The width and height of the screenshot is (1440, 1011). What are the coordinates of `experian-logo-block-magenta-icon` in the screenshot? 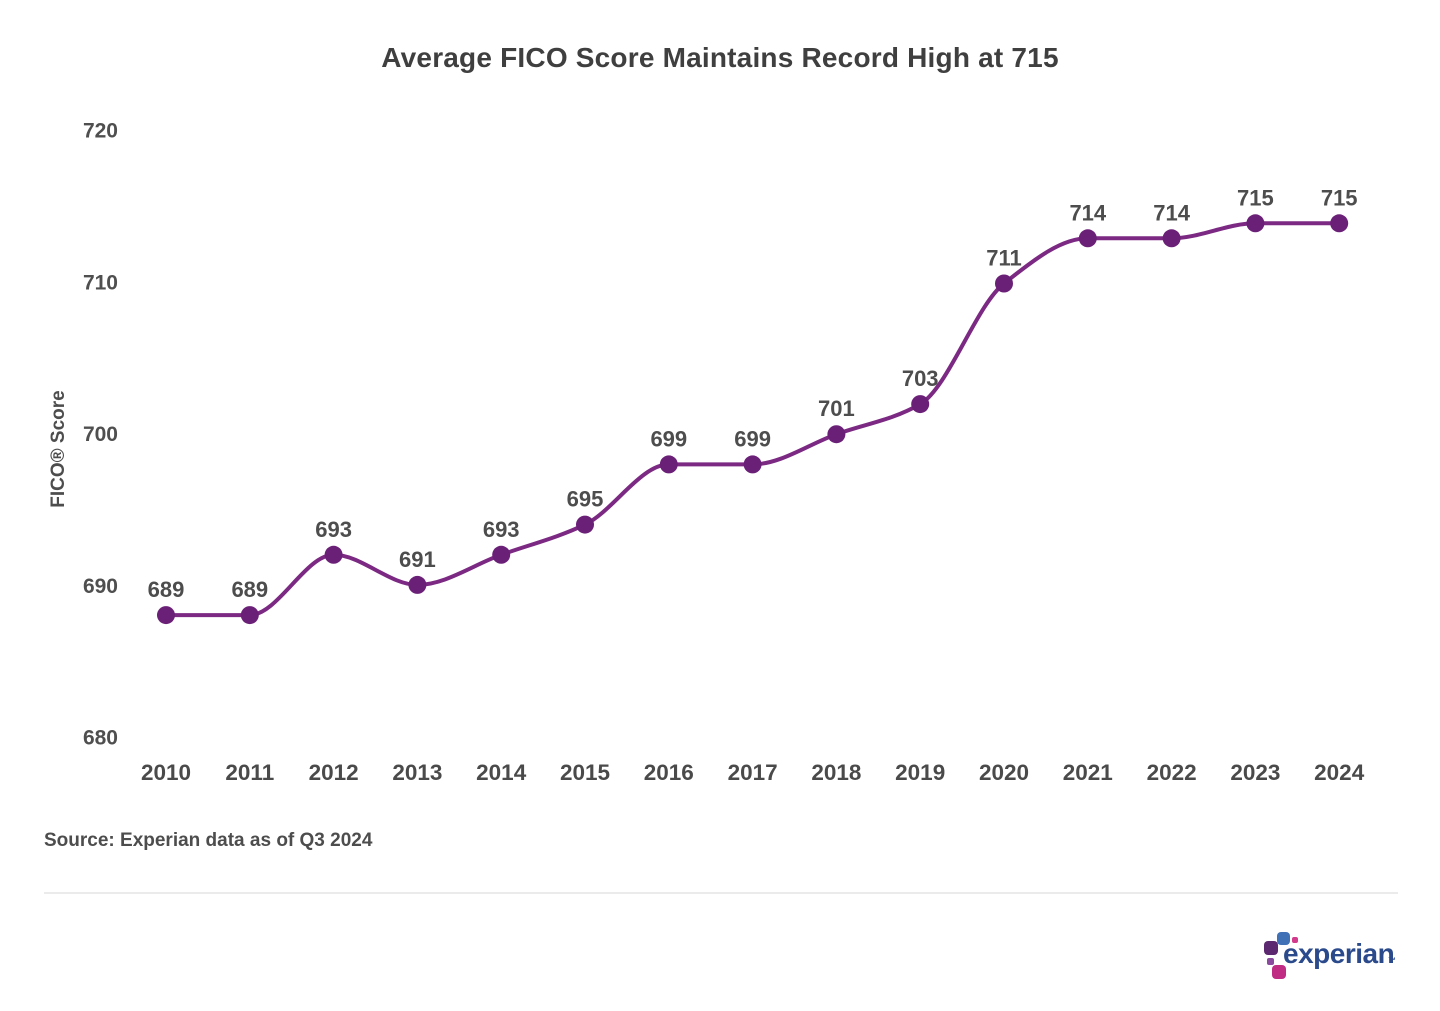 It's located at (1279, 972).